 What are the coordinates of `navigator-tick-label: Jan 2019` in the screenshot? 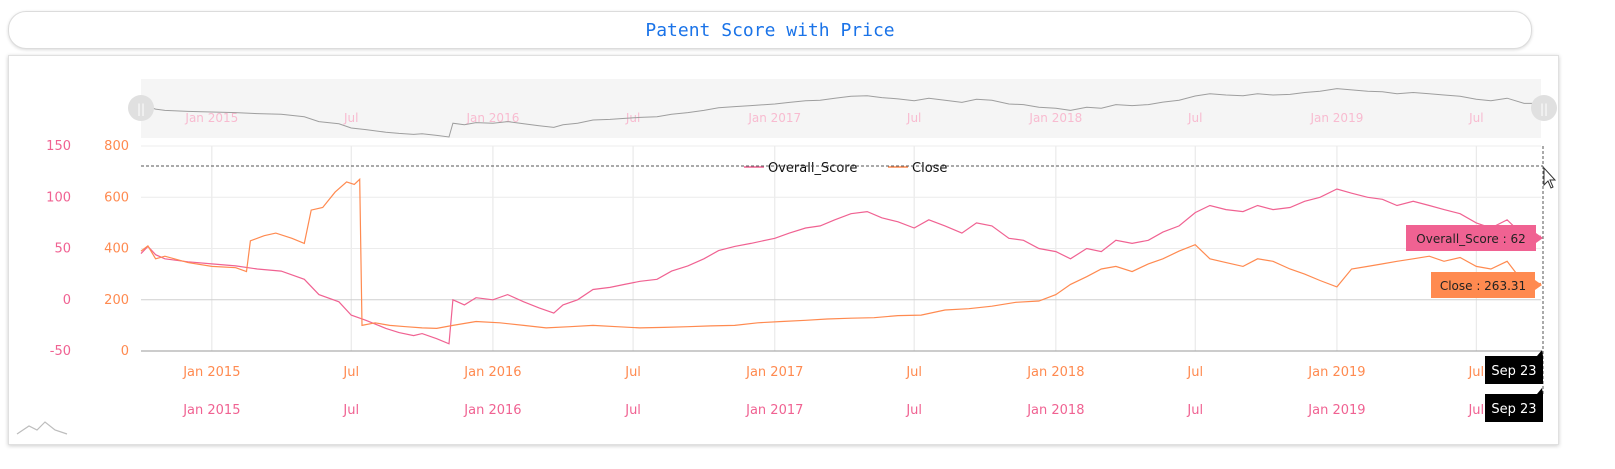 It's located at (1336, 118).